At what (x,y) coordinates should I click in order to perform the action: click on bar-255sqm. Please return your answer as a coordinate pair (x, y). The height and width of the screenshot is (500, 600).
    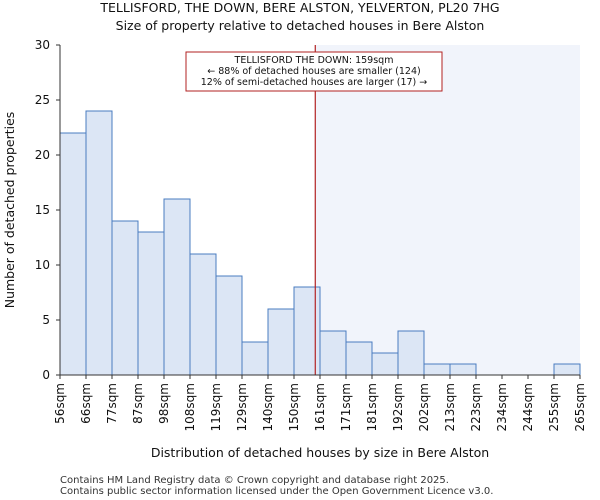
    Looking at the image, I should click on (567, 369).